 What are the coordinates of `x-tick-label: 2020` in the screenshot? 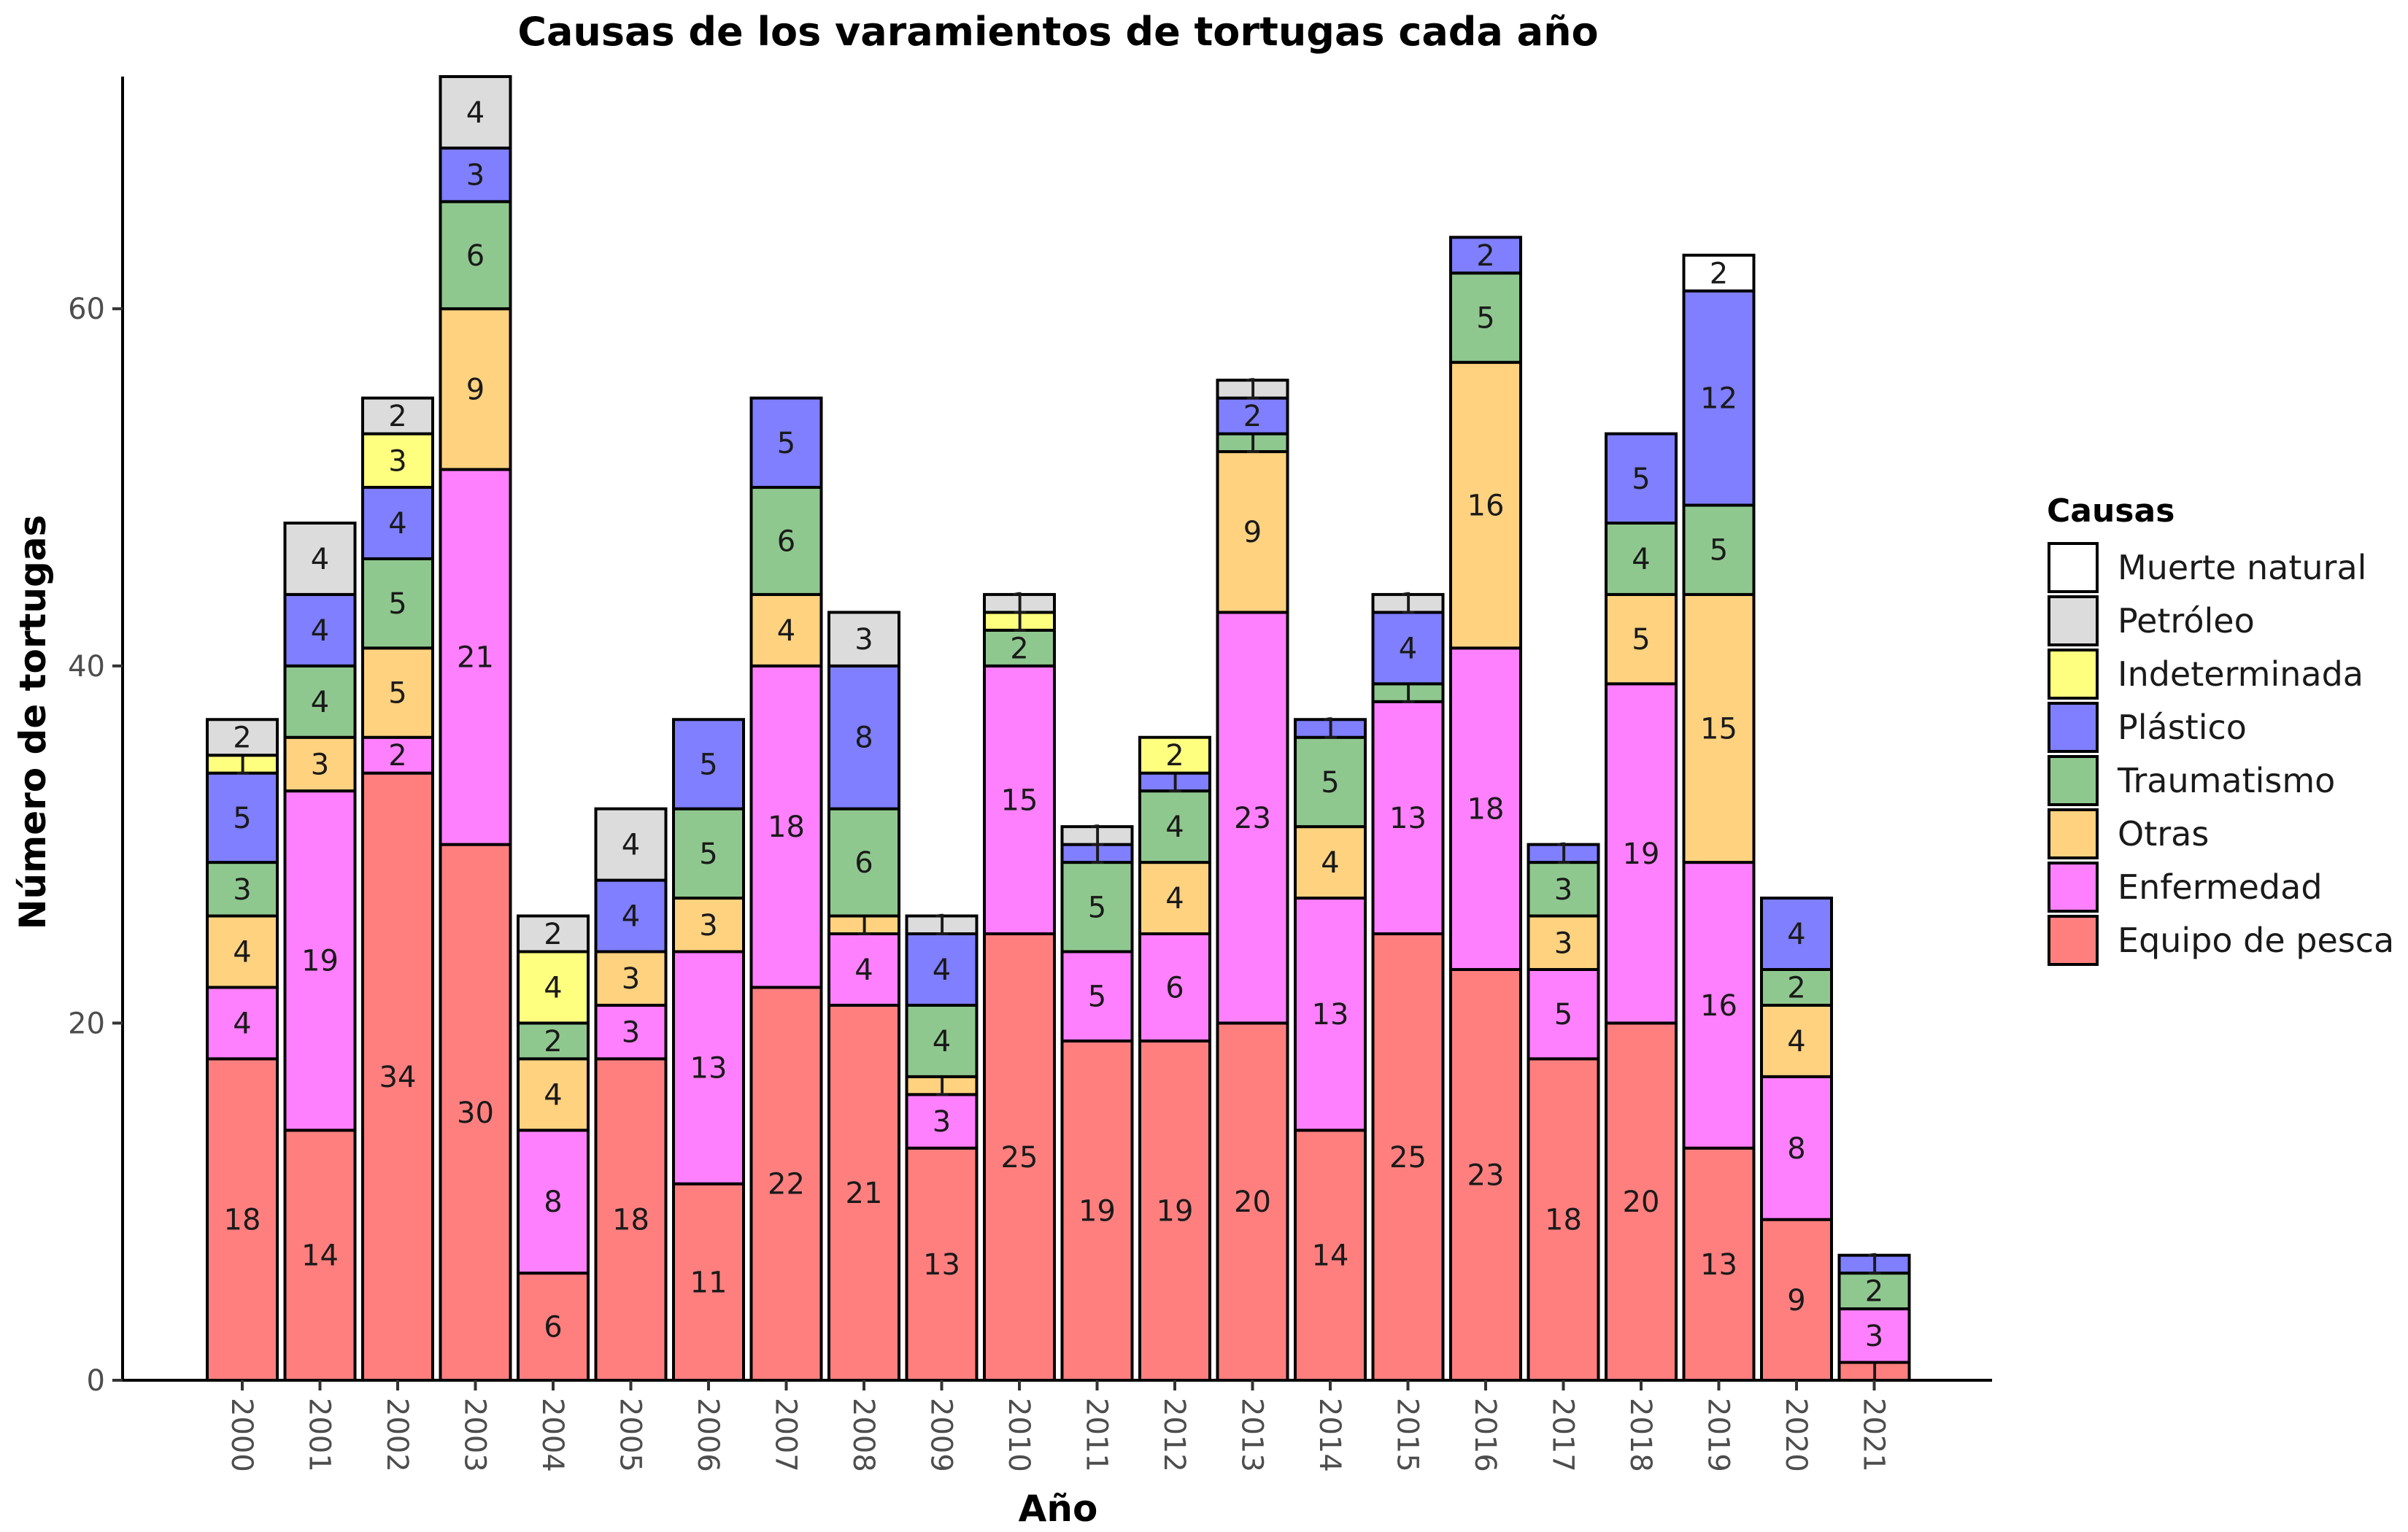 It's located at (1796, 1435).